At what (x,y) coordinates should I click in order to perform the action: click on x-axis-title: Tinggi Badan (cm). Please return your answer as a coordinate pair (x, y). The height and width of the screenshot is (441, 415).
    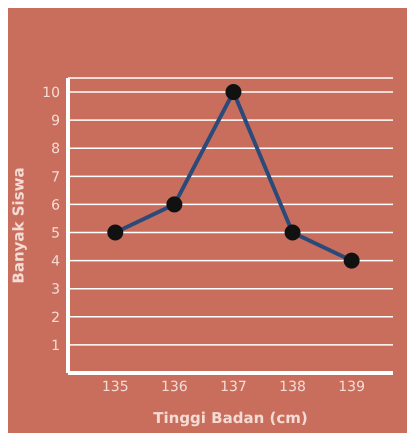
    Looking at the image, I should click on (230, 418).